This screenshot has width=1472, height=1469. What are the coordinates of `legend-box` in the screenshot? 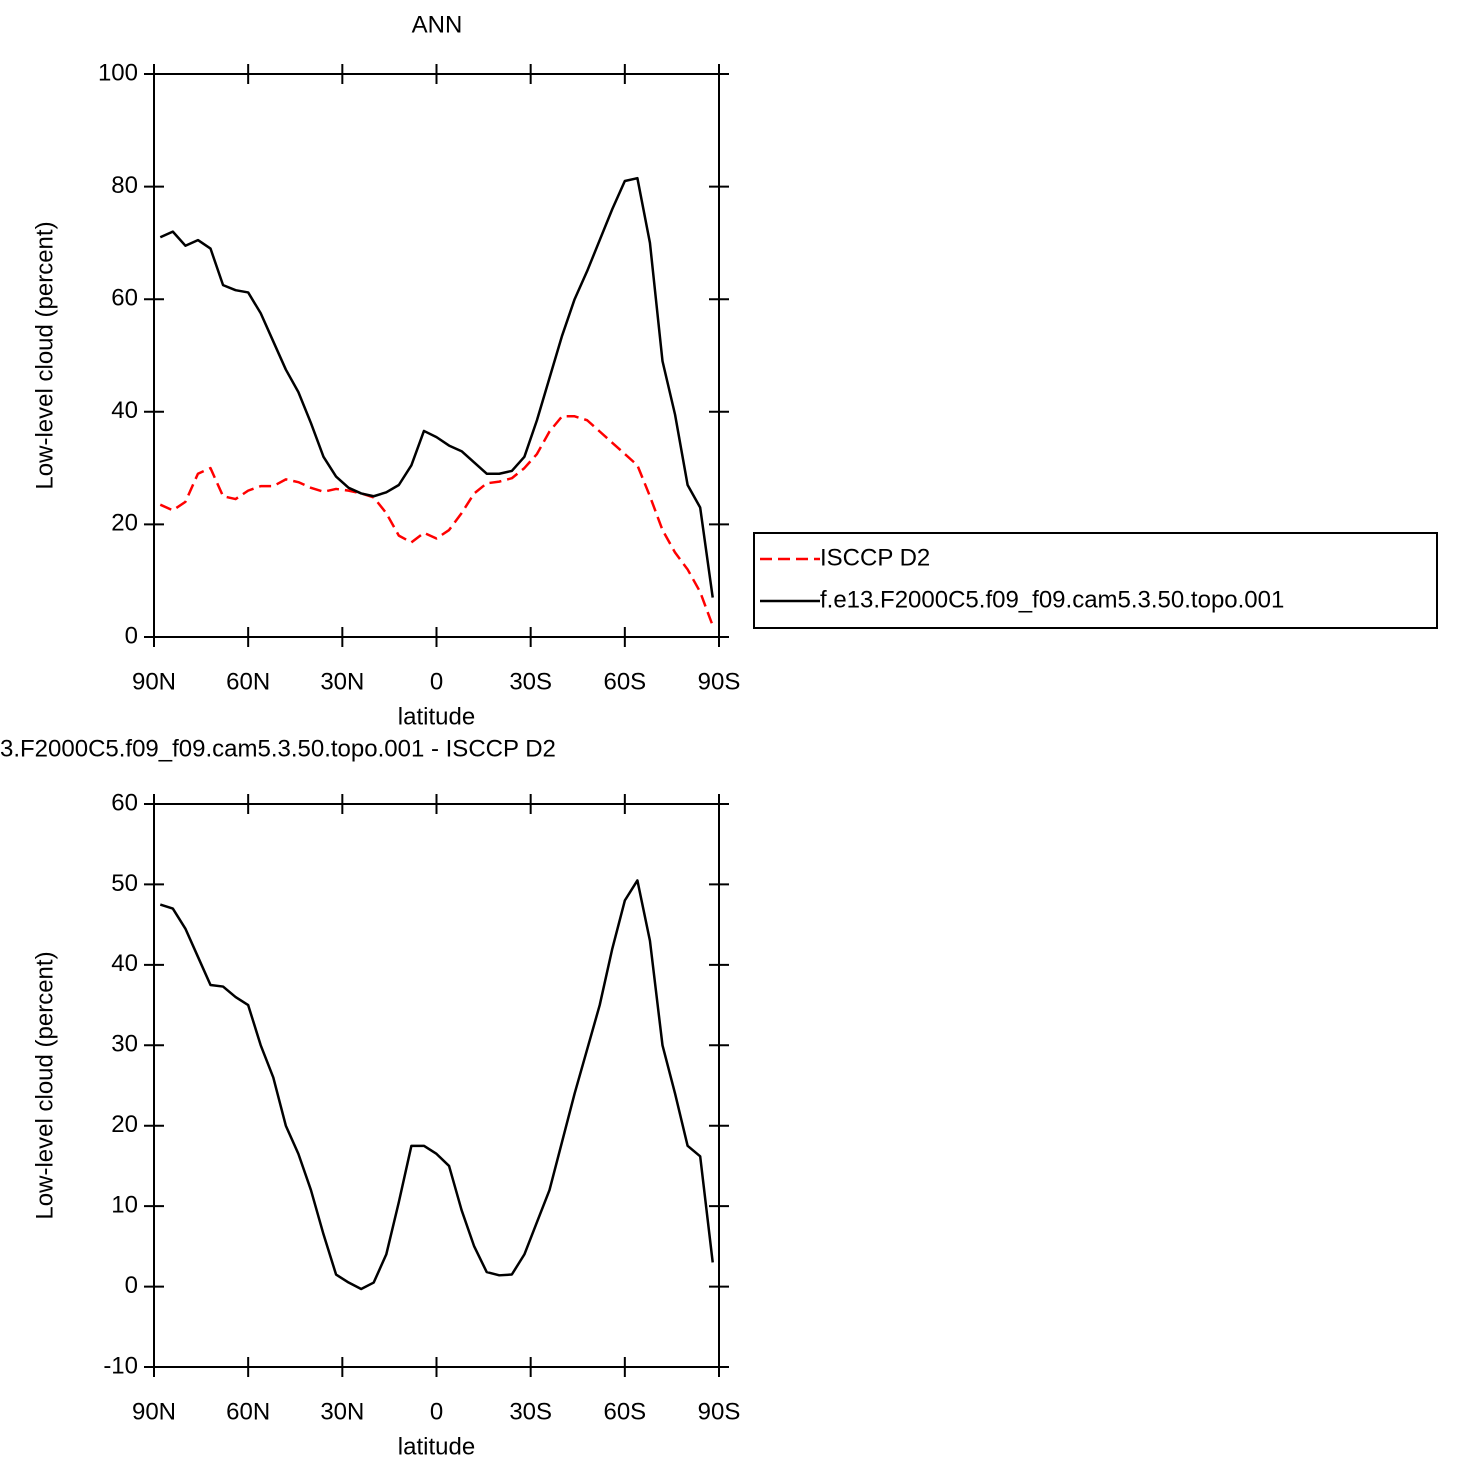 It's located at (1095, 580).